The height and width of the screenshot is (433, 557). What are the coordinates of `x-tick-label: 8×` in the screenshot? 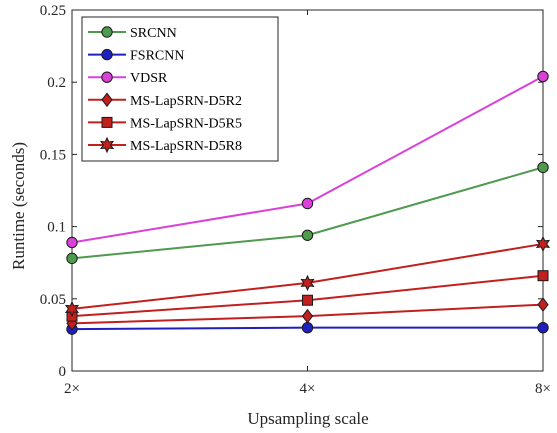 It's located at (543, 389).